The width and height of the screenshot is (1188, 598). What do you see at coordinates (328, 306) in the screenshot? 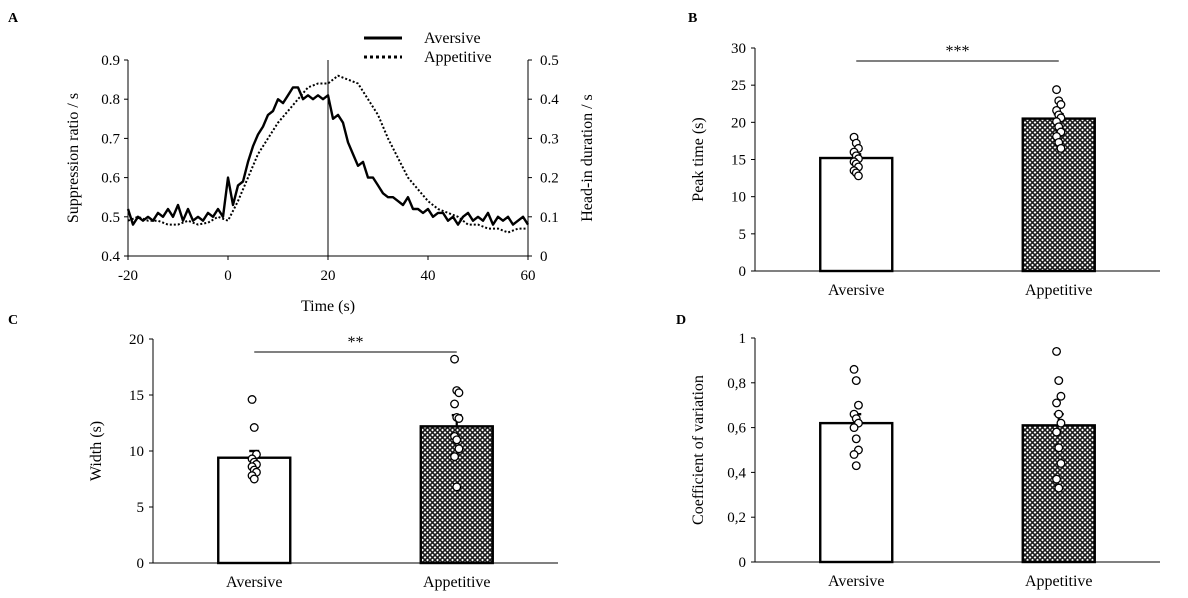
I see `x-axis-title: Time (s)` at bounding box center [328, 306].